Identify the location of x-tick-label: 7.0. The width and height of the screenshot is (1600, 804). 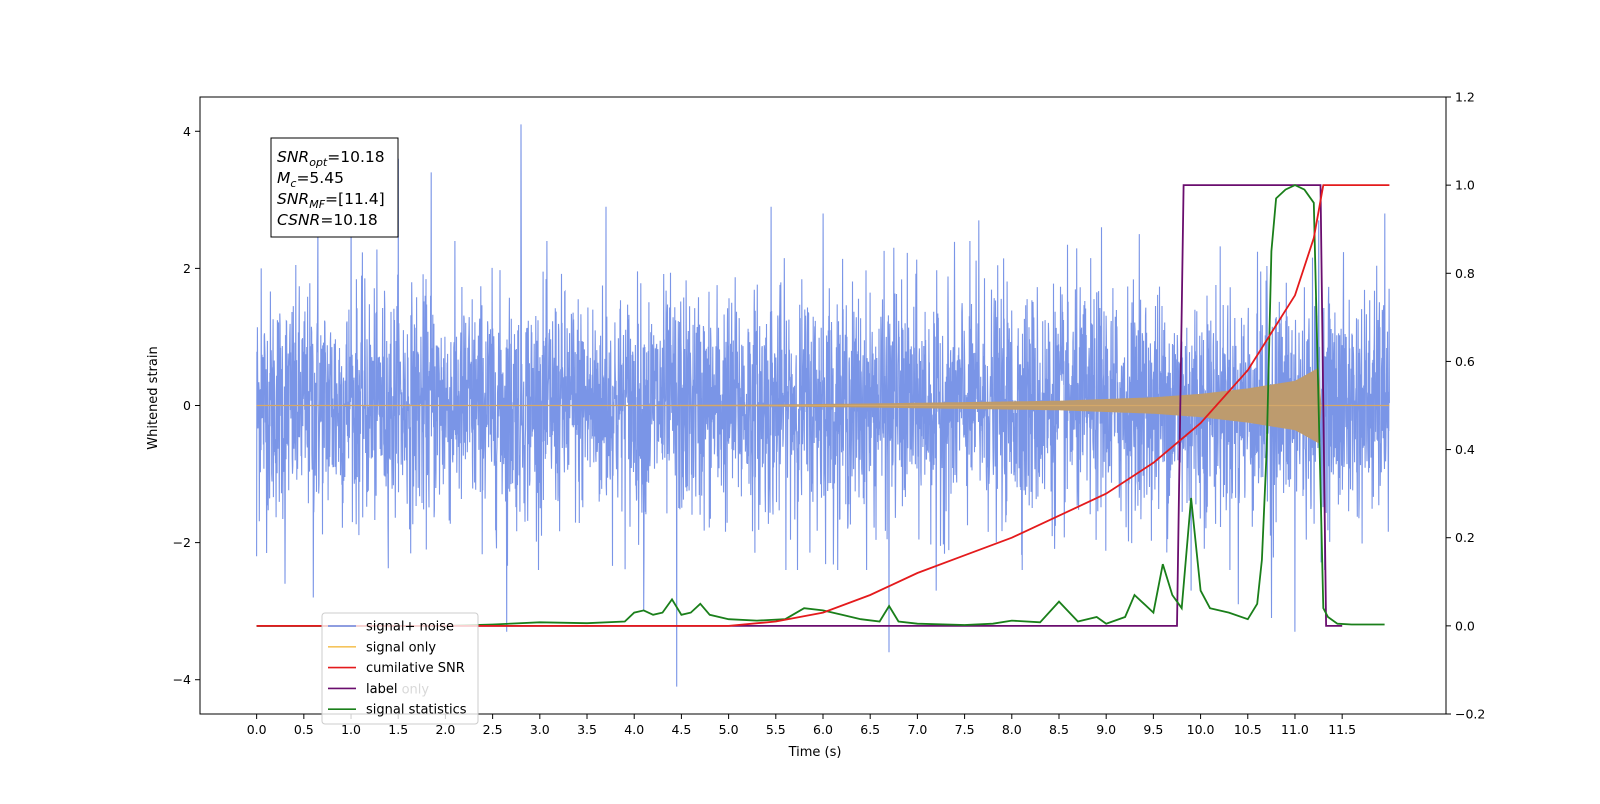
(917, 729).